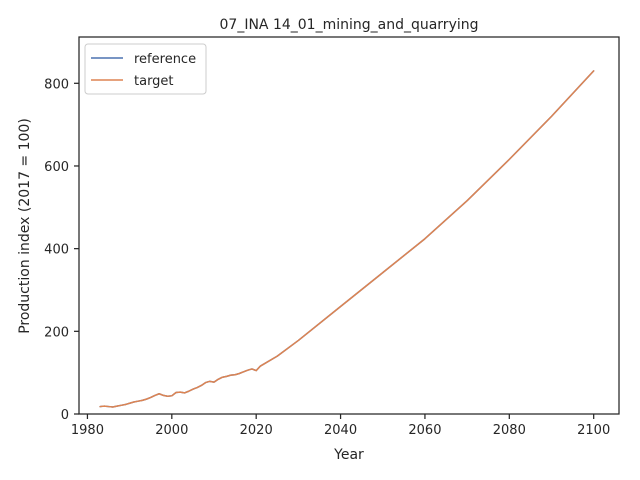 Image resolution: width=640 pixels, height=480 pixels. Describe the element at coordinates (256, 430) in the screenshot. I see `x-tick-label: 2020` at that location.